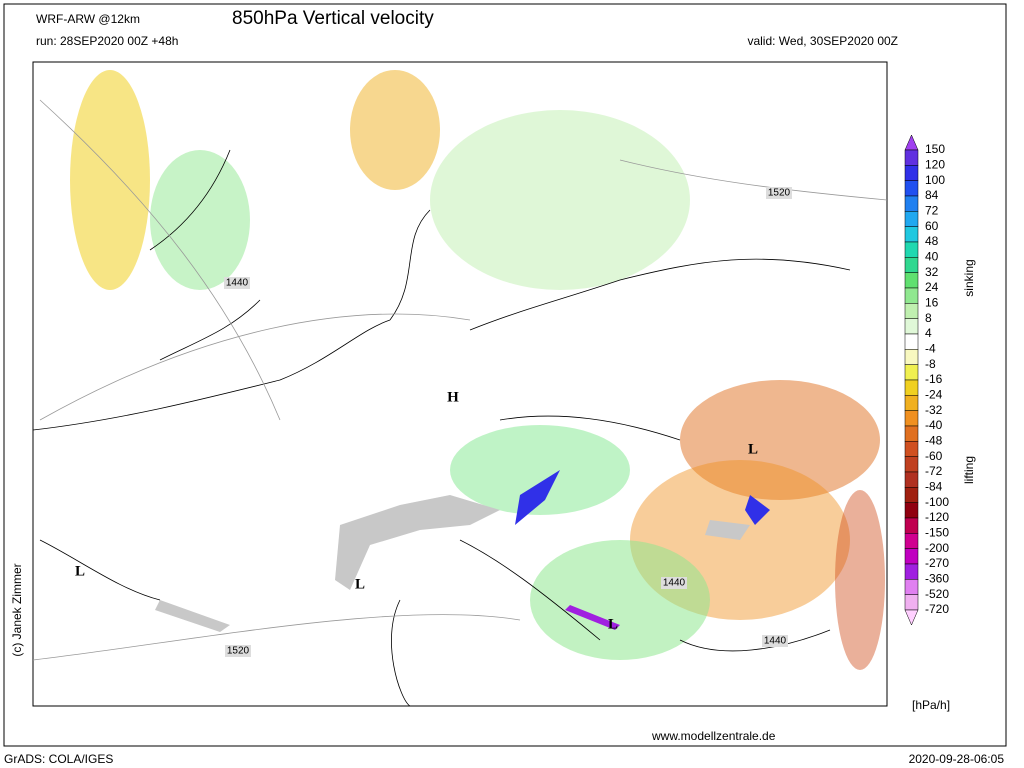  What do you see at coordinates (937, 594) in the screenshot?
I see `colorbar-label: -520` at bounding box center [937, 594].